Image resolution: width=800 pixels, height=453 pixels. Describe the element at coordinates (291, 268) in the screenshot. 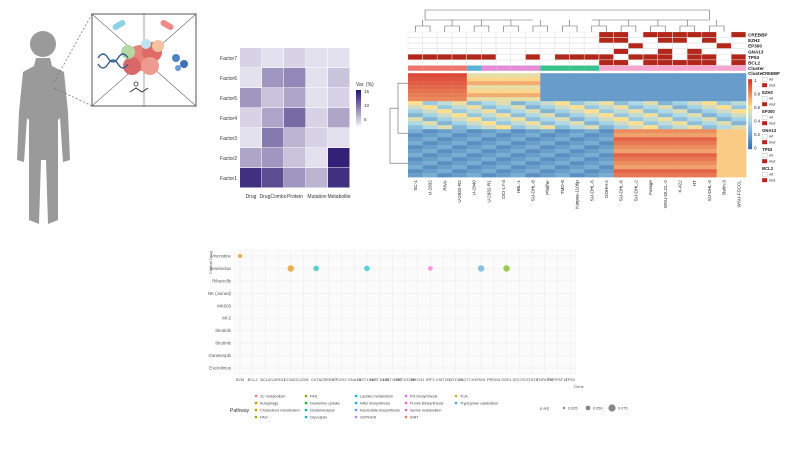

I see `data-point` at that location.